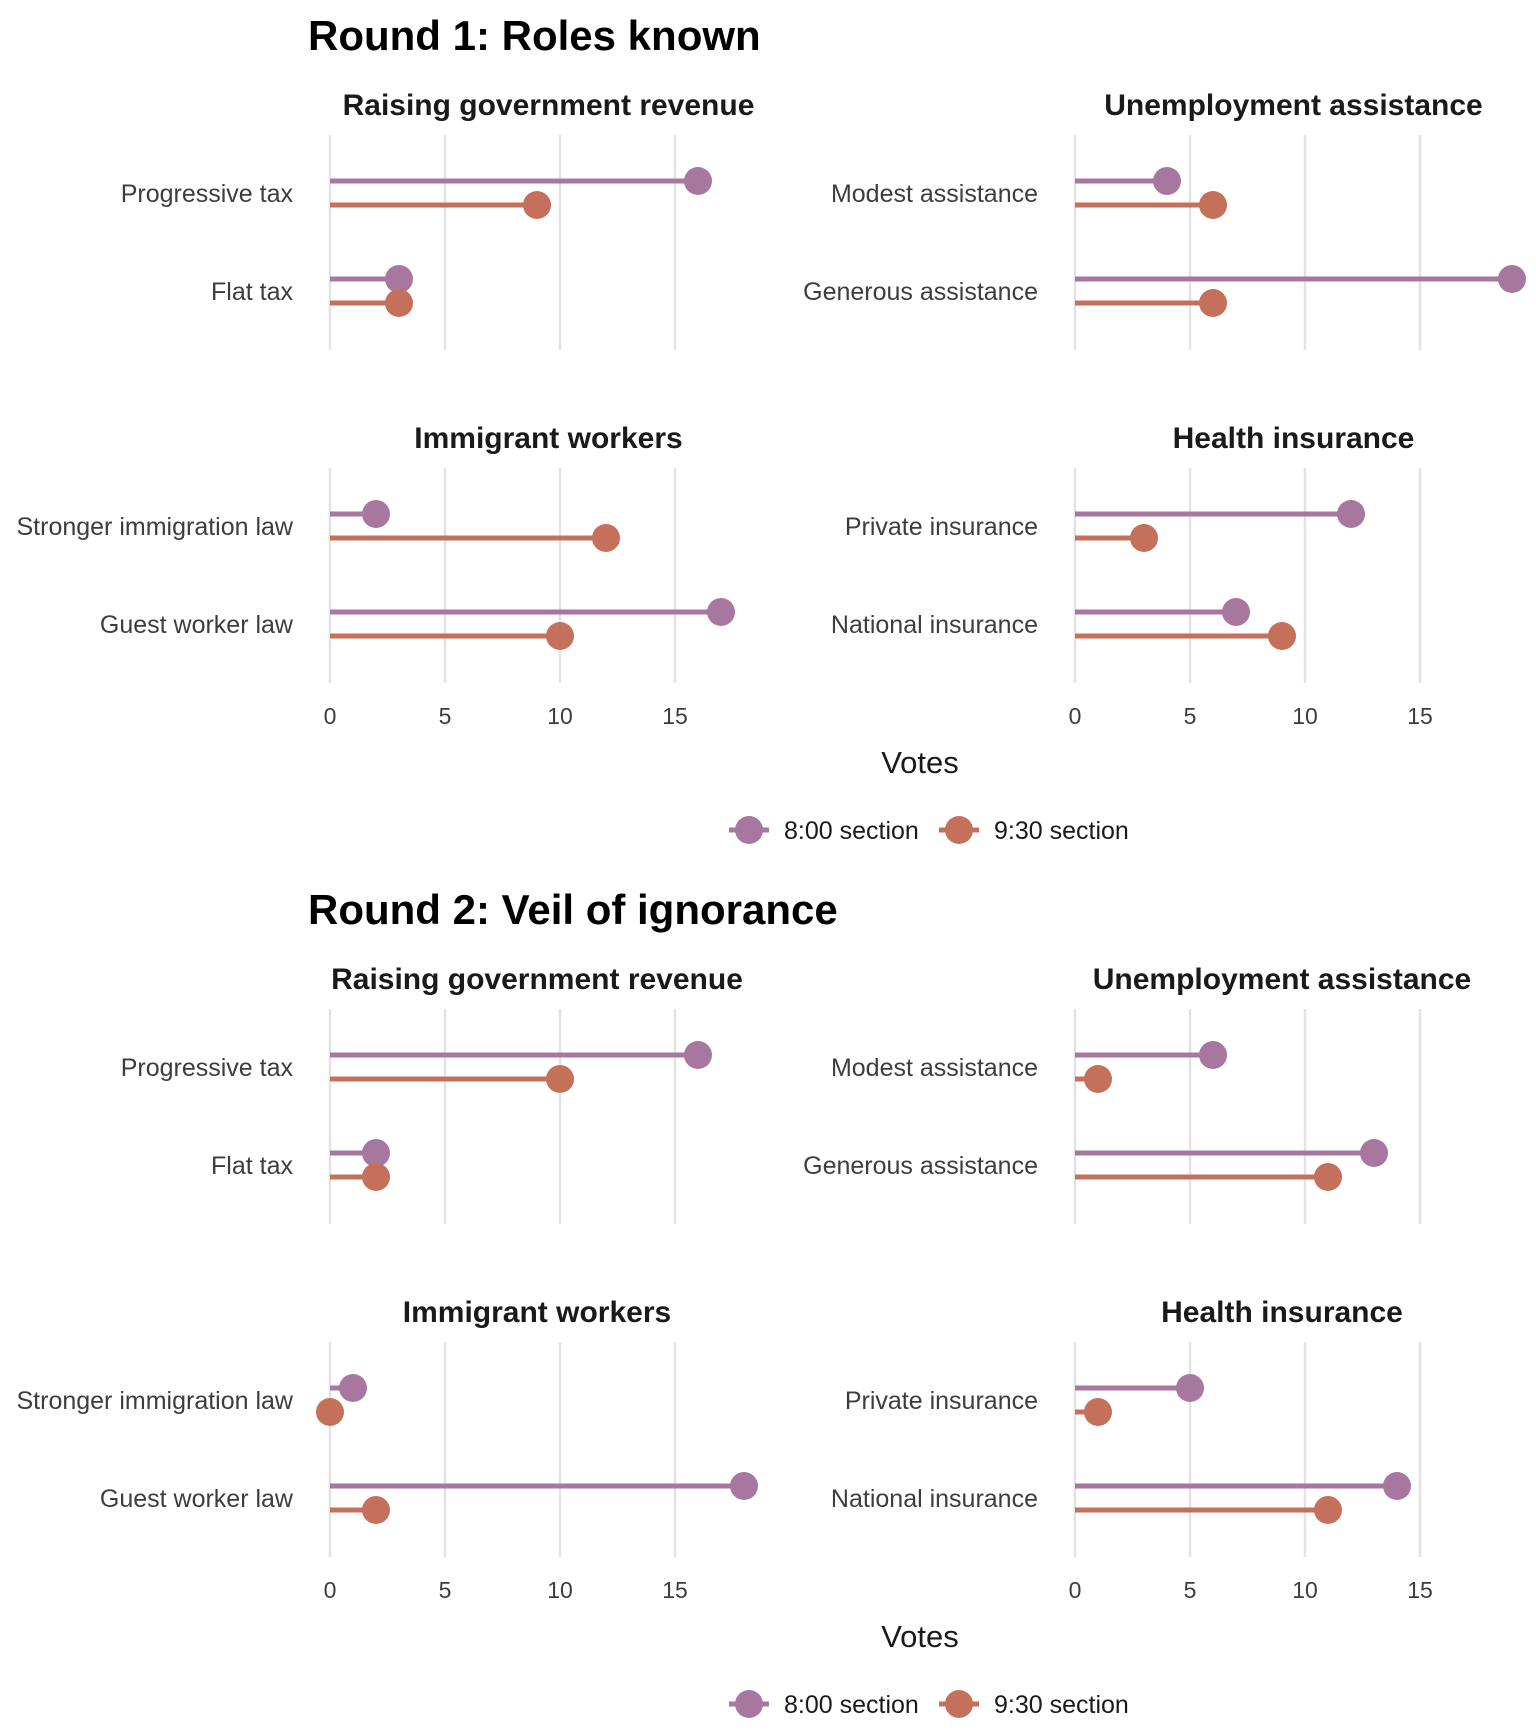 This screenshot has height=1733, width=1536. What do you see at coordinates (534, 35) in the screenshot?
I see `chart-title: Round 1: Roles known` at bounding box center [534, 35].